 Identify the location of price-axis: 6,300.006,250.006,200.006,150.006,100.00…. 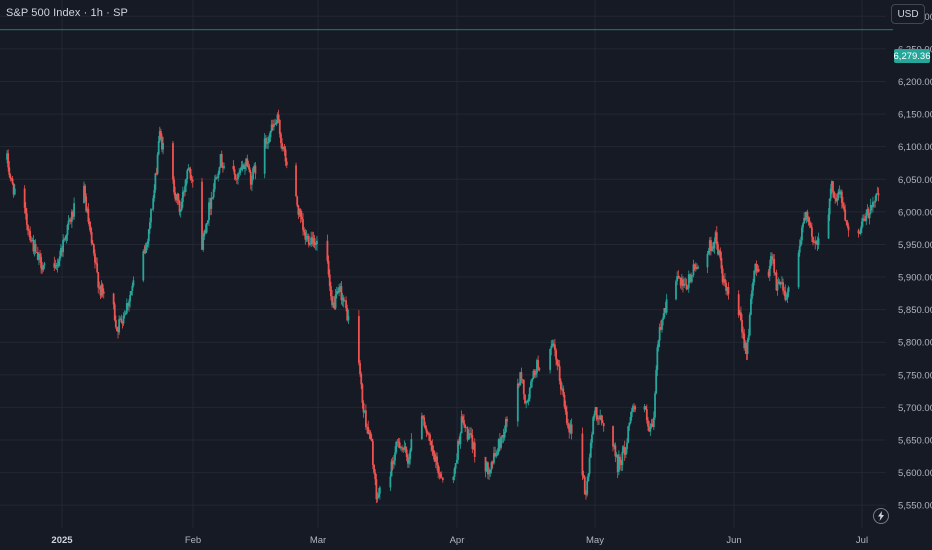
(915, 262).